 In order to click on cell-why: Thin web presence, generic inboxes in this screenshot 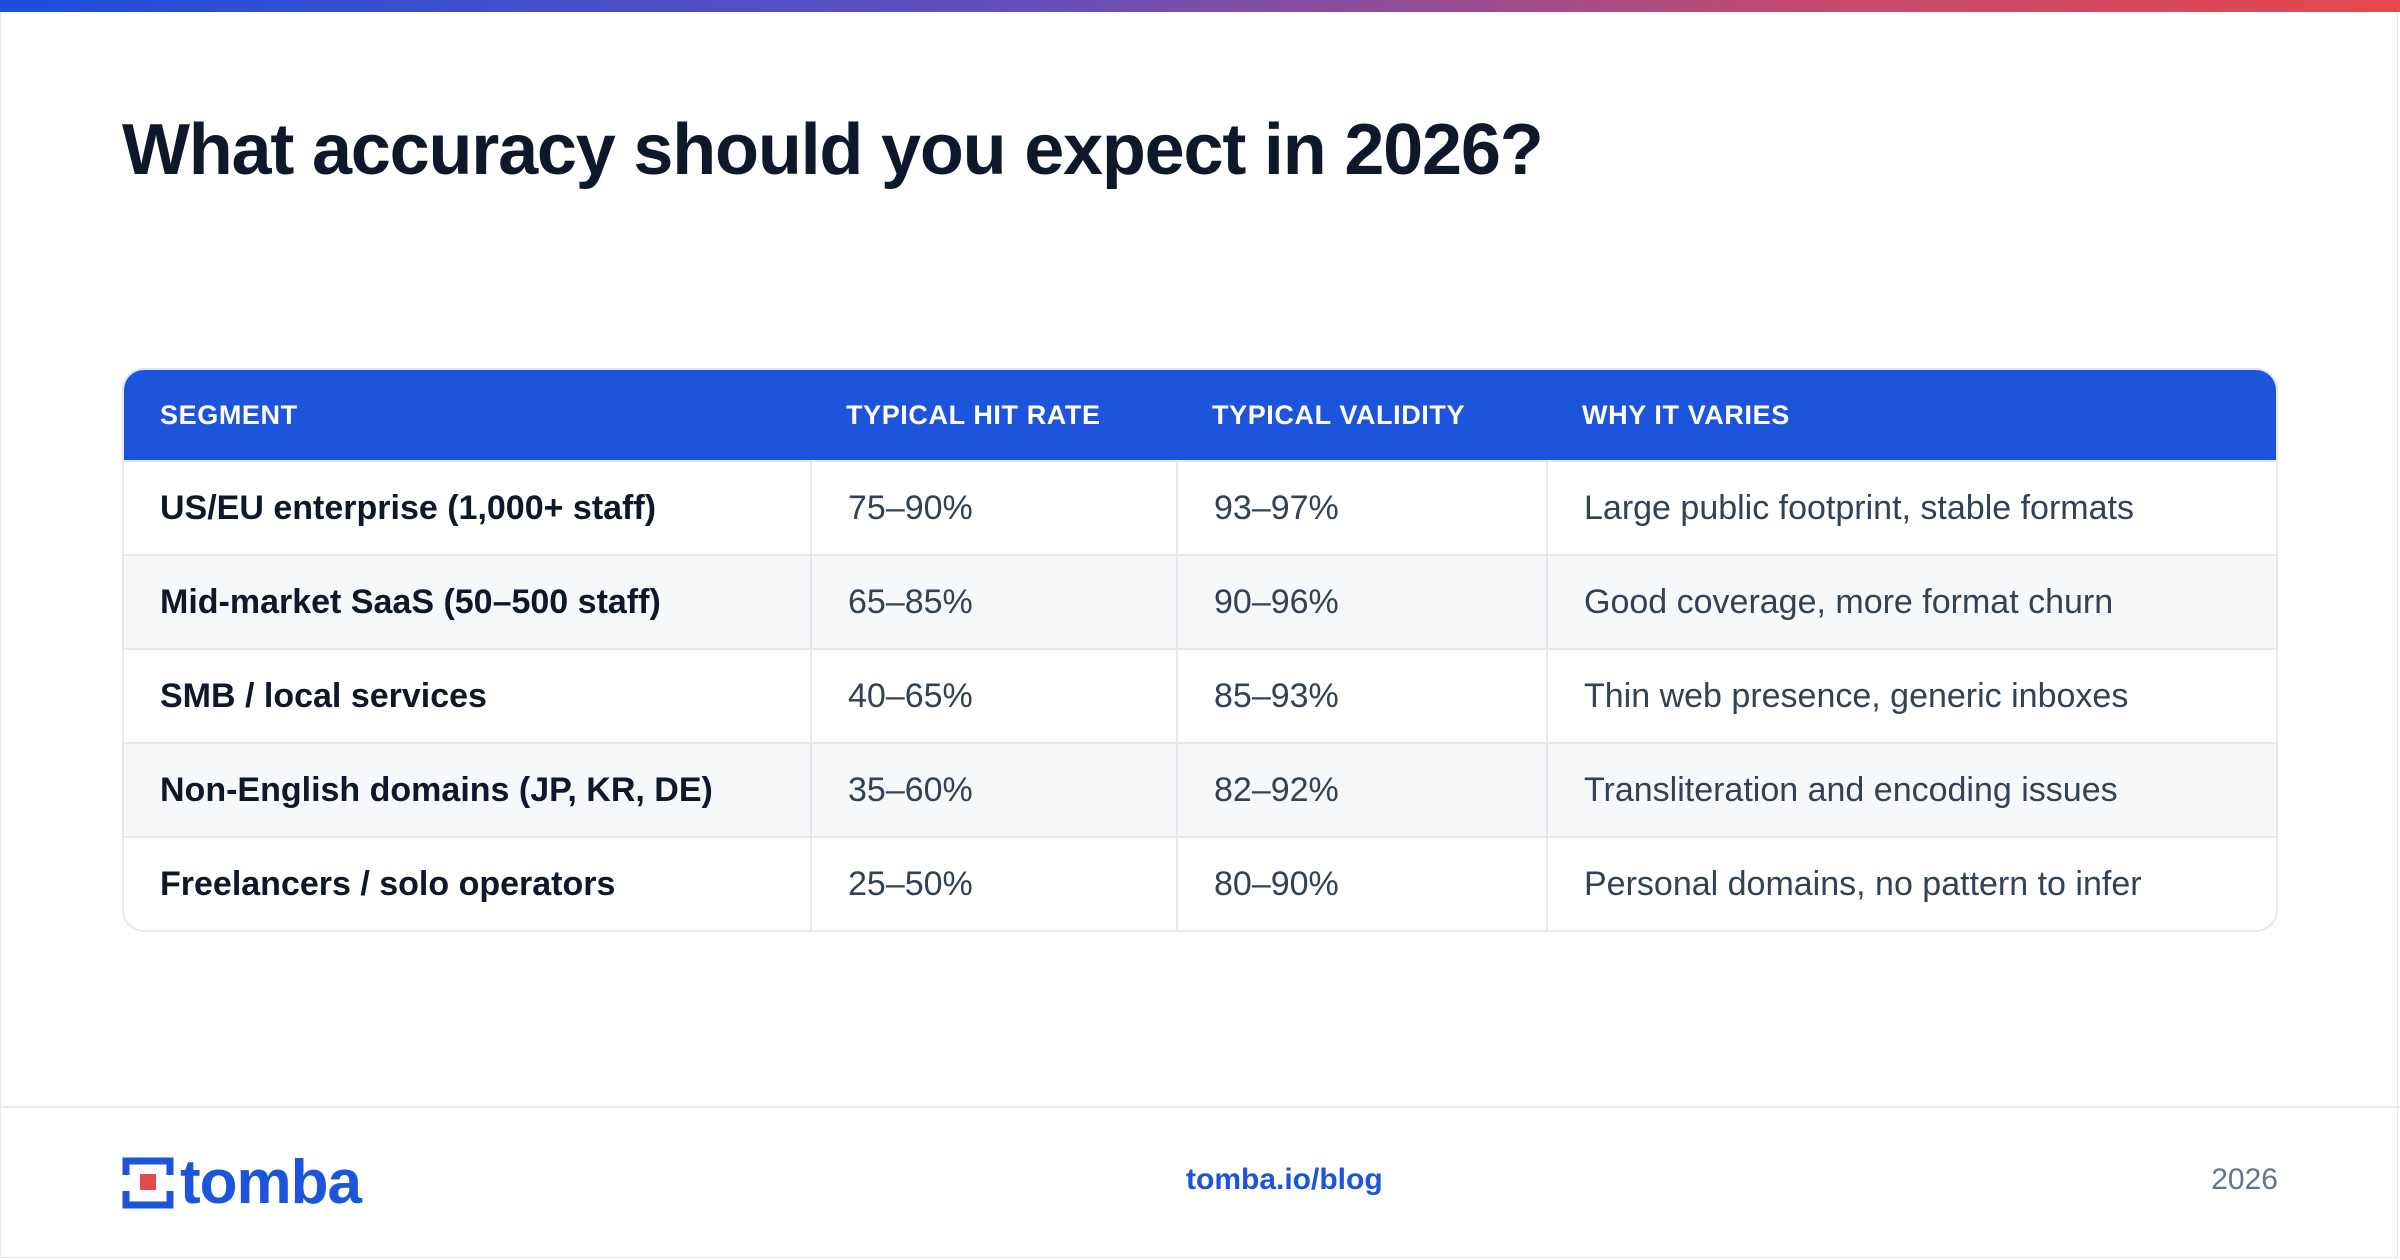, I will do `click(1911, 696)`.